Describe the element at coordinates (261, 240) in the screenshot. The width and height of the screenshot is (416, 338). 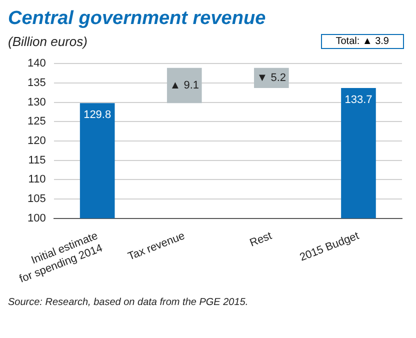
I see `x-tick-label: Rest` at that location.